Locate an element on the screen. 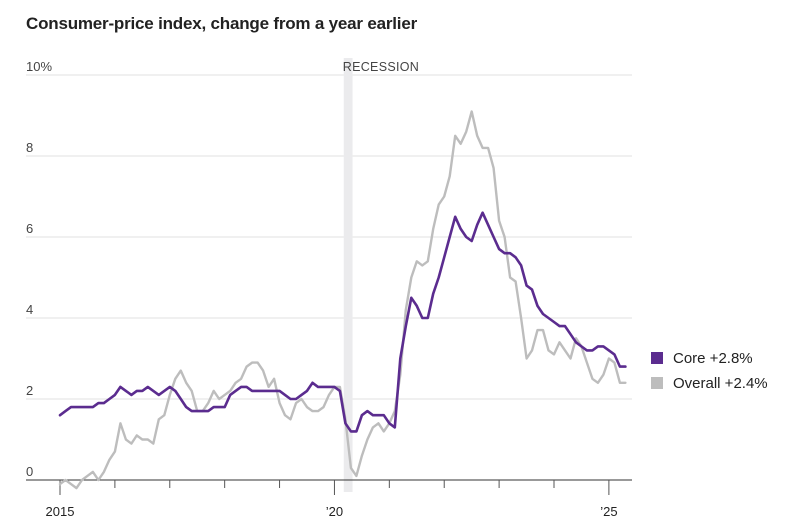 Image resolution: width=796 pixels, height=525 pixels. legend-swatch-overall is located at coordinates (657, 383).